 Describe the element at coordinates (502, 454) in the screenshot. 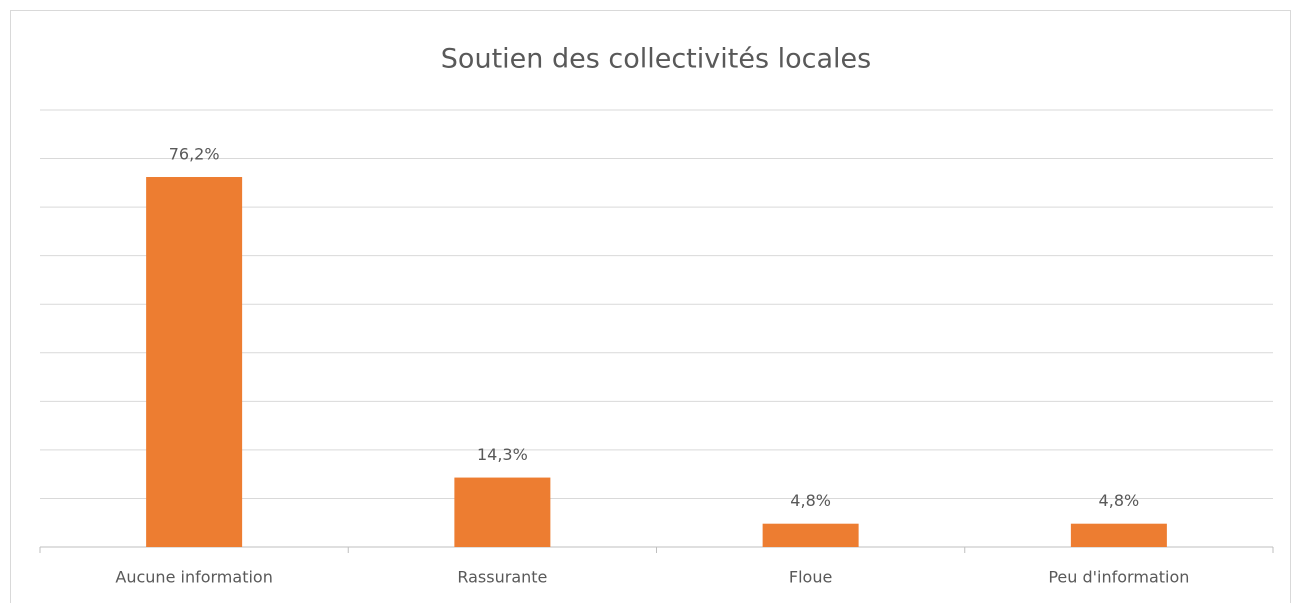

I see `data-label: 14,3%` at that location.